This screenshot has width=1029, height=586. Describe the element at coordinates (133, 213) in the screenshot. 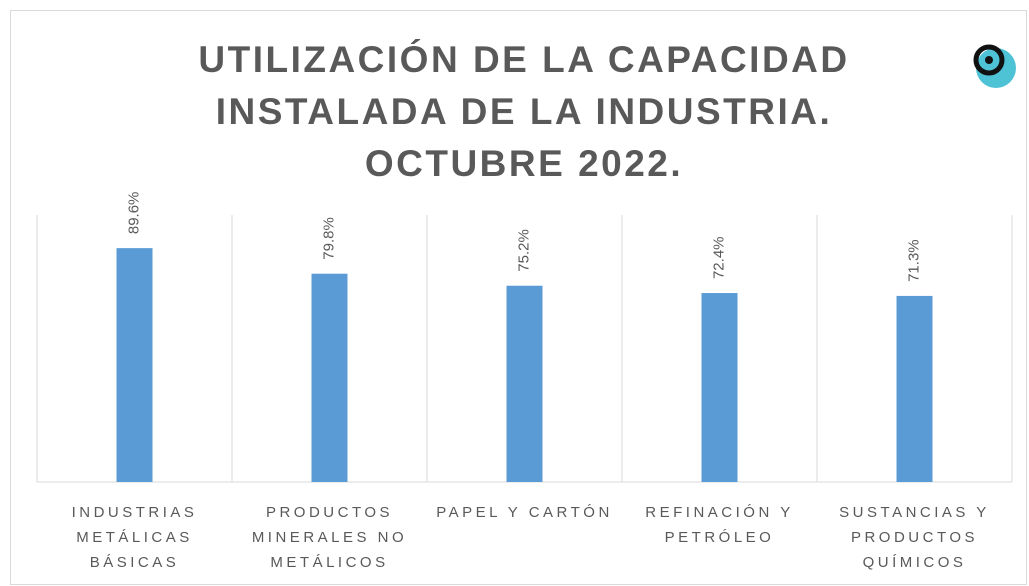

I see `data-label: 89.6%` at that location.